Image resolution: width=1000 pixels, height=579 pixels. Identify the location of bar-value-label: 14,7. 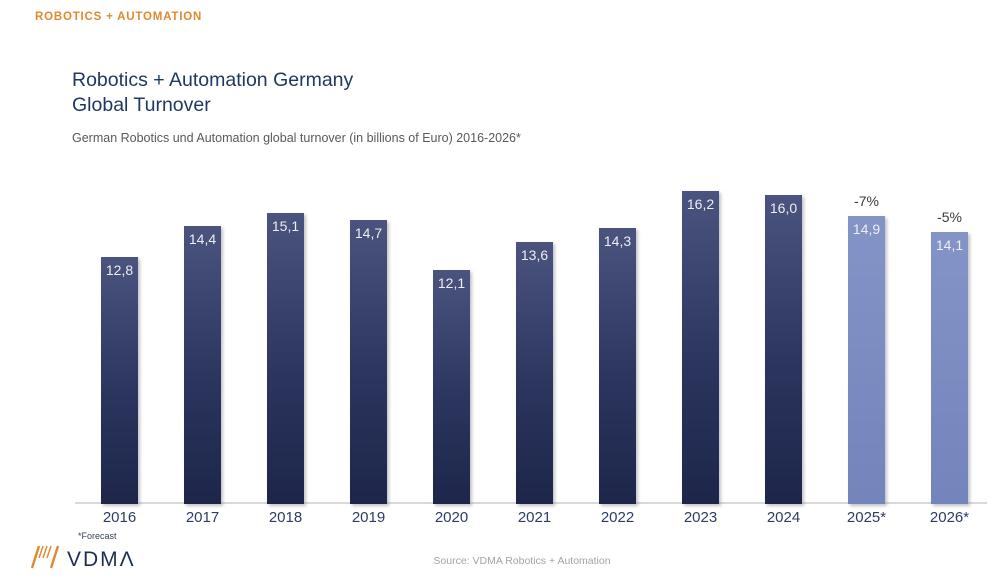
(368, 233).